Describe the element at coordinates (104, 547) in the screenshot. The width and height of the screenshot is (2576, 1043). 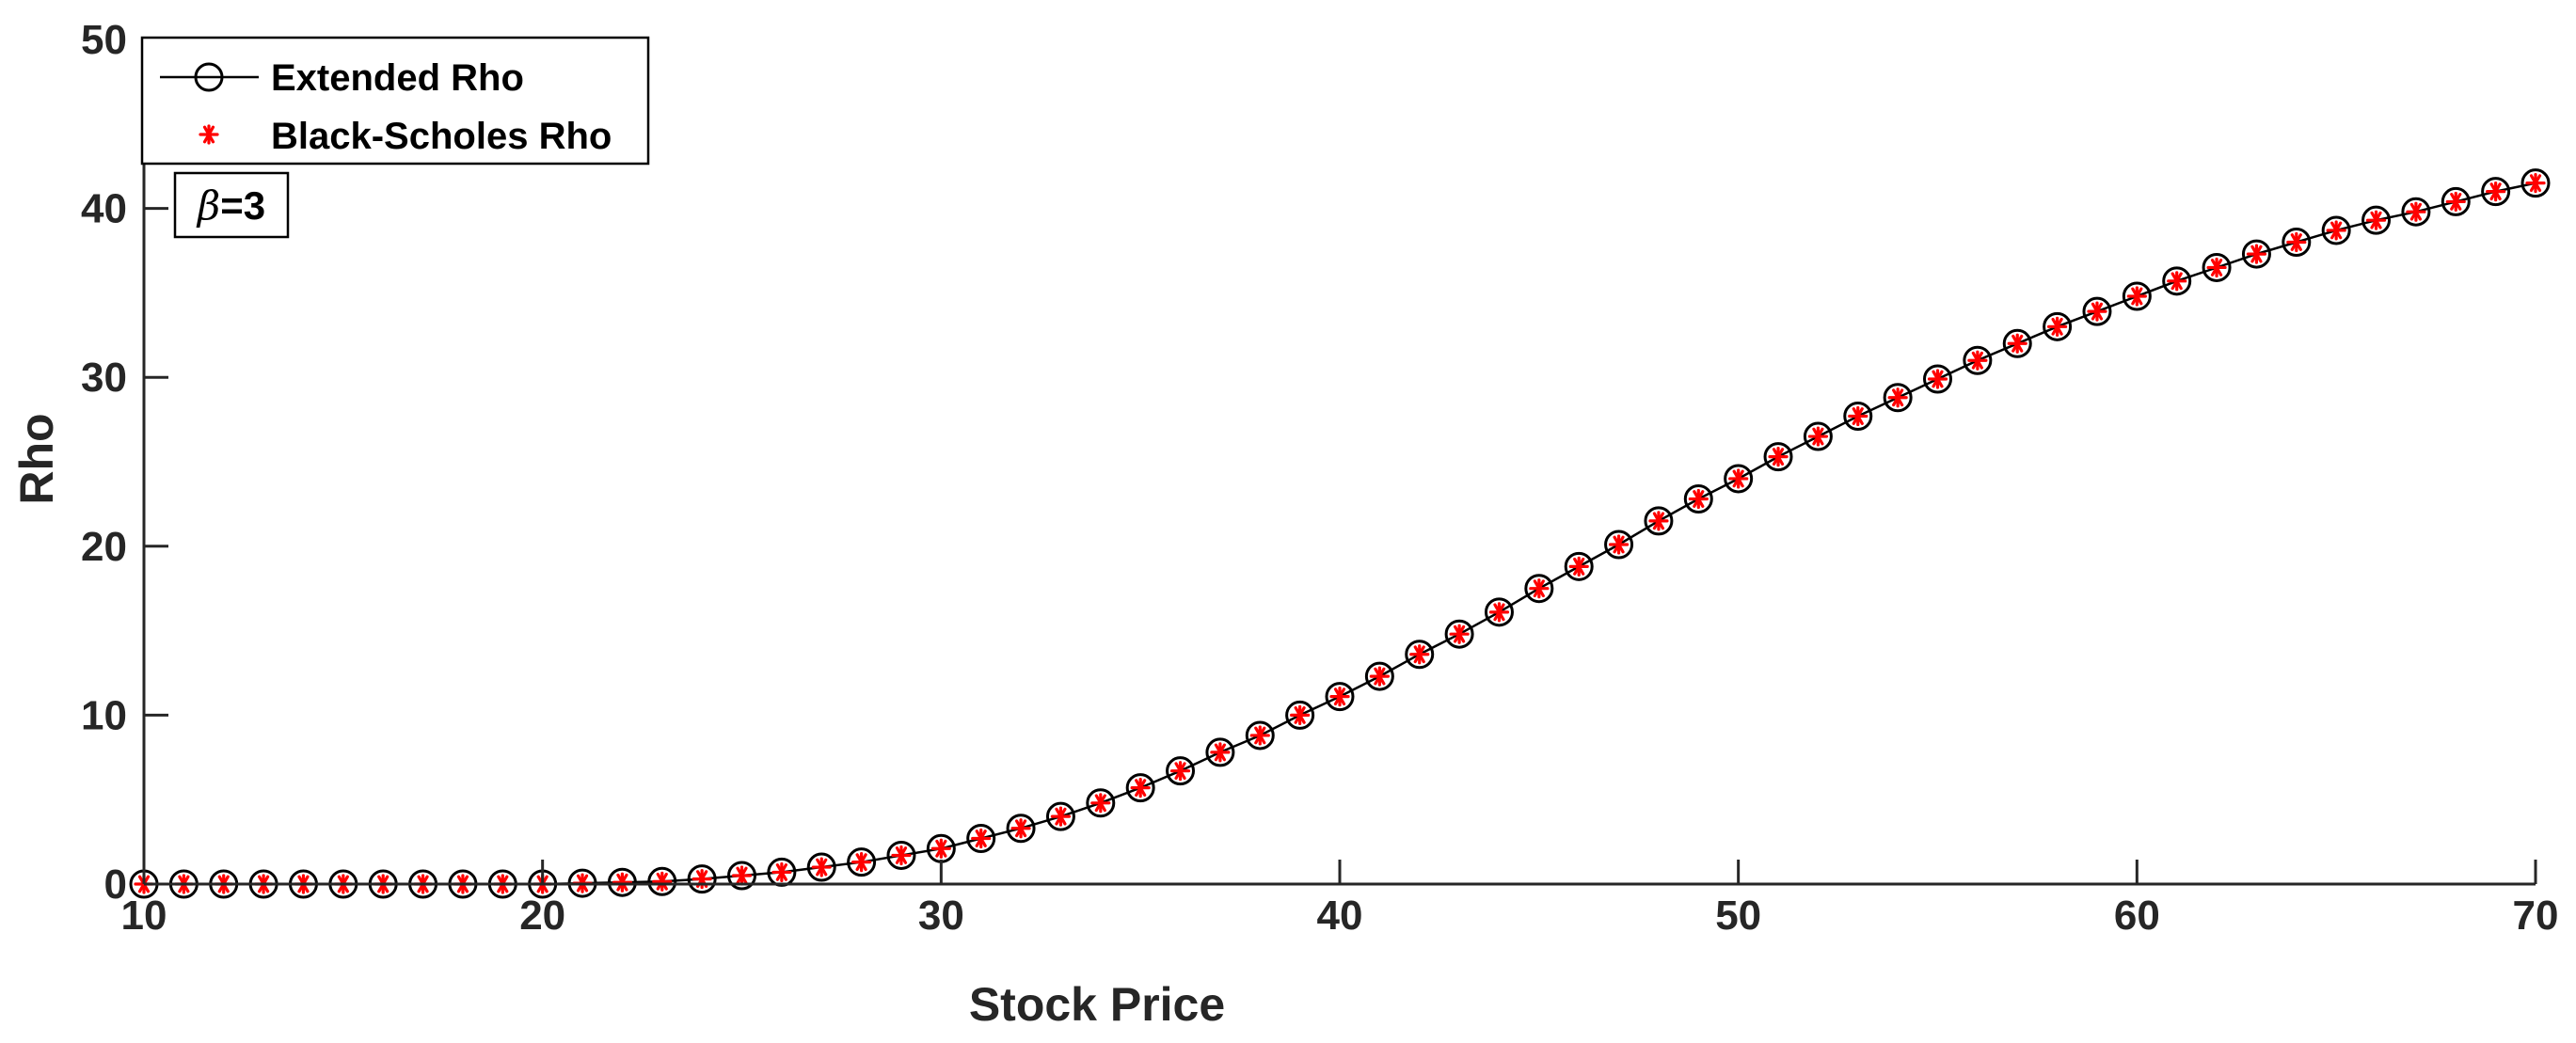
I see `y-tick-label-20: 20` at that location.